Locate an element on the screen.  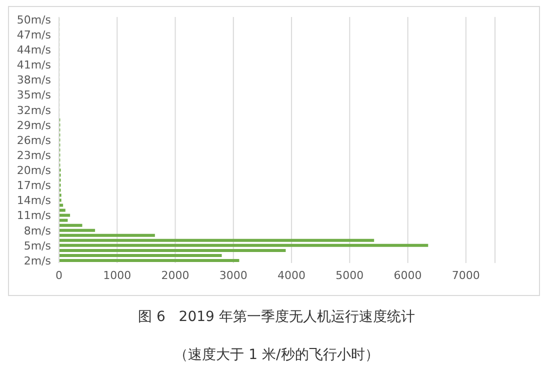
x-tick-label: 5000 is located at coordinates (350, 275).